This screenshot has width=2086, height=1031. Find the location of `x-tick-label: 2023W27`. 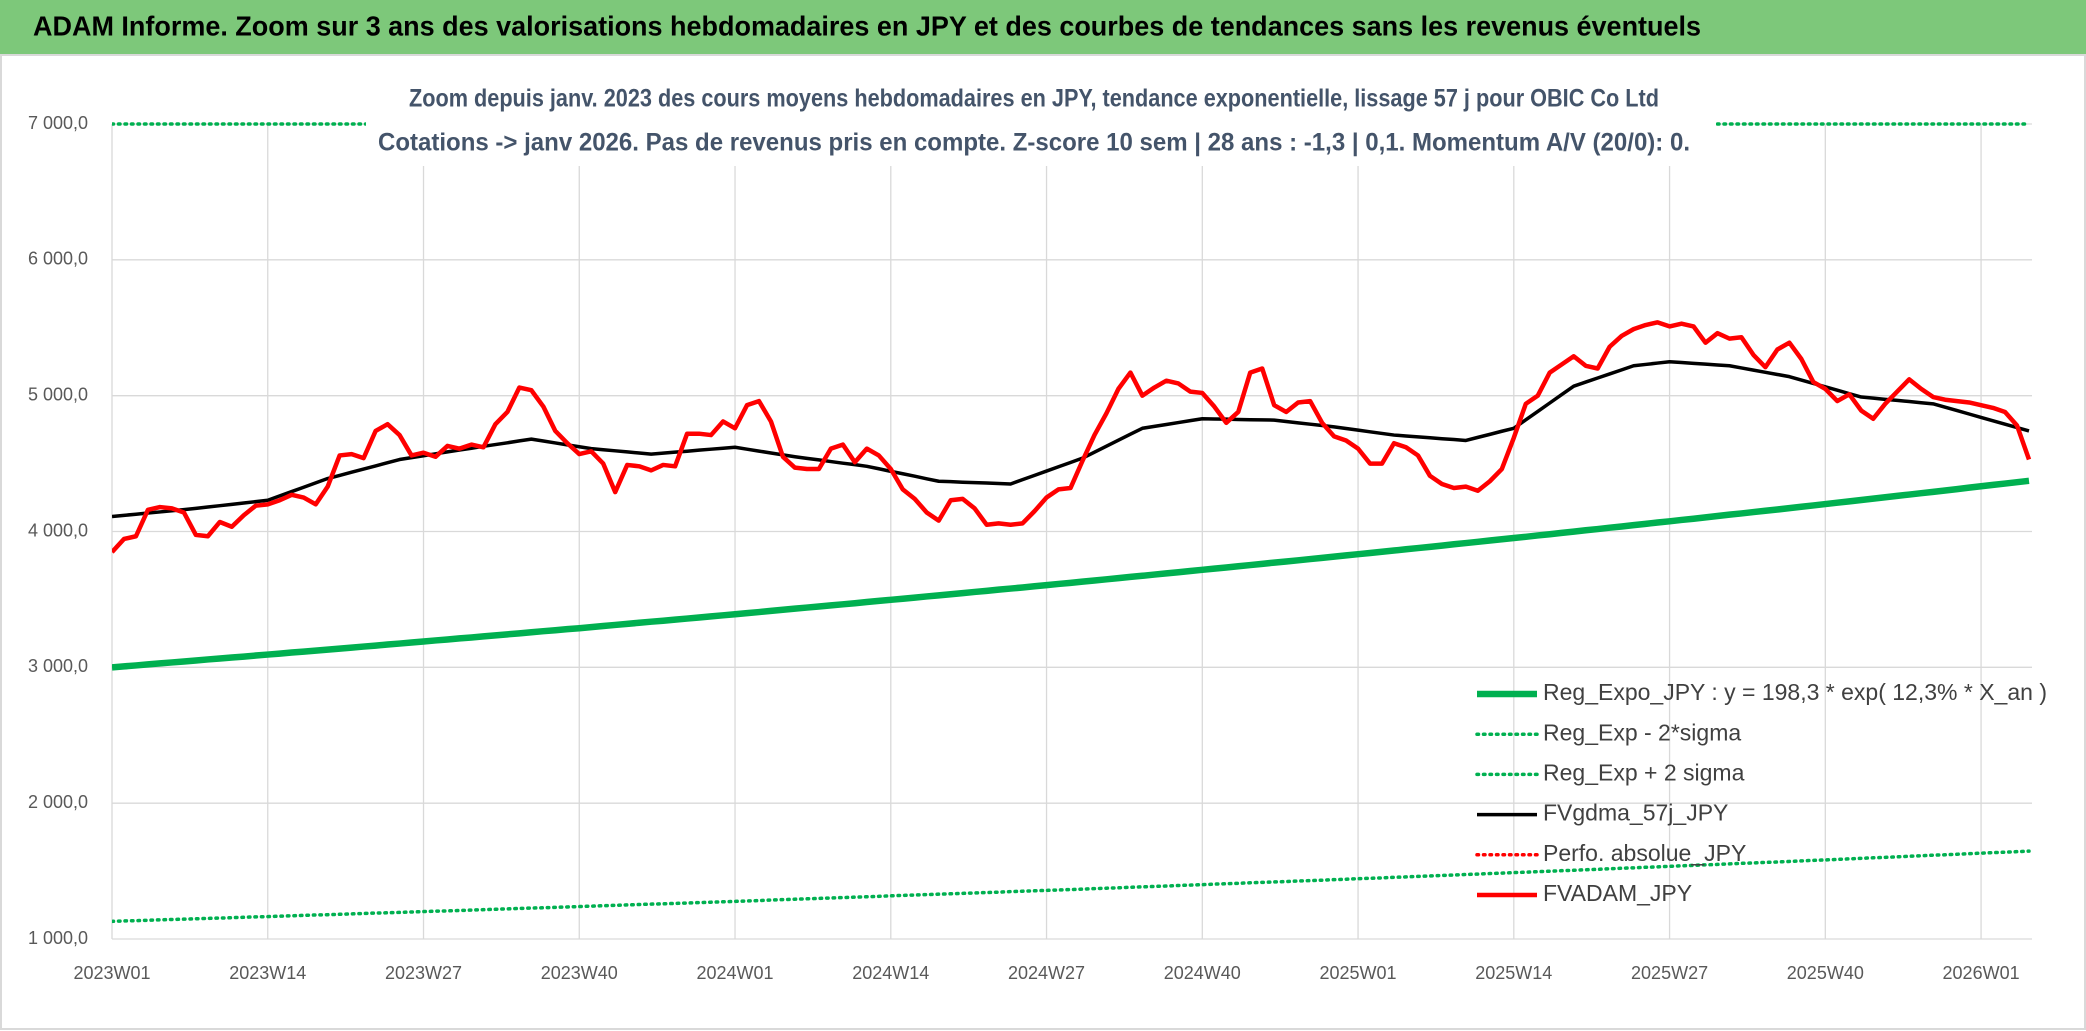

x-tick-label: 2023W27 is located at coordinates (423, 973).